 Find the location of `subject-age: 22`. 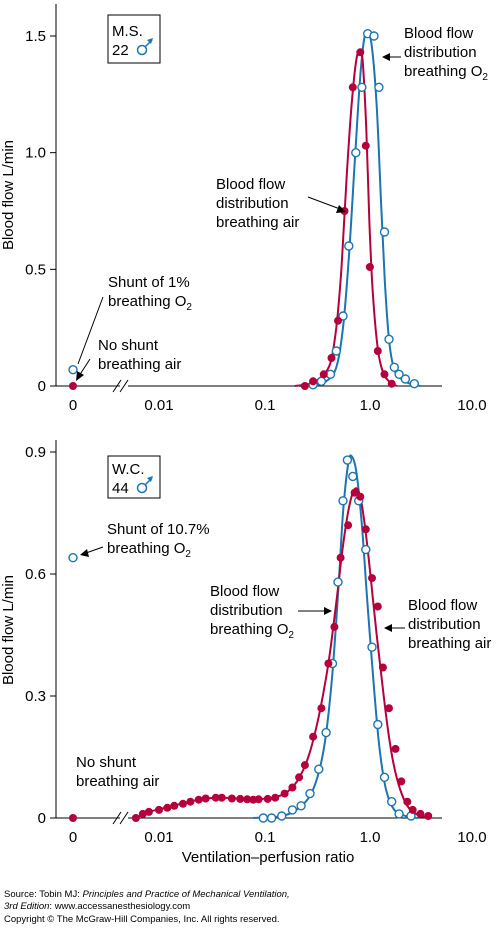

subject-age: 22 is located at coordinates (120, 50).